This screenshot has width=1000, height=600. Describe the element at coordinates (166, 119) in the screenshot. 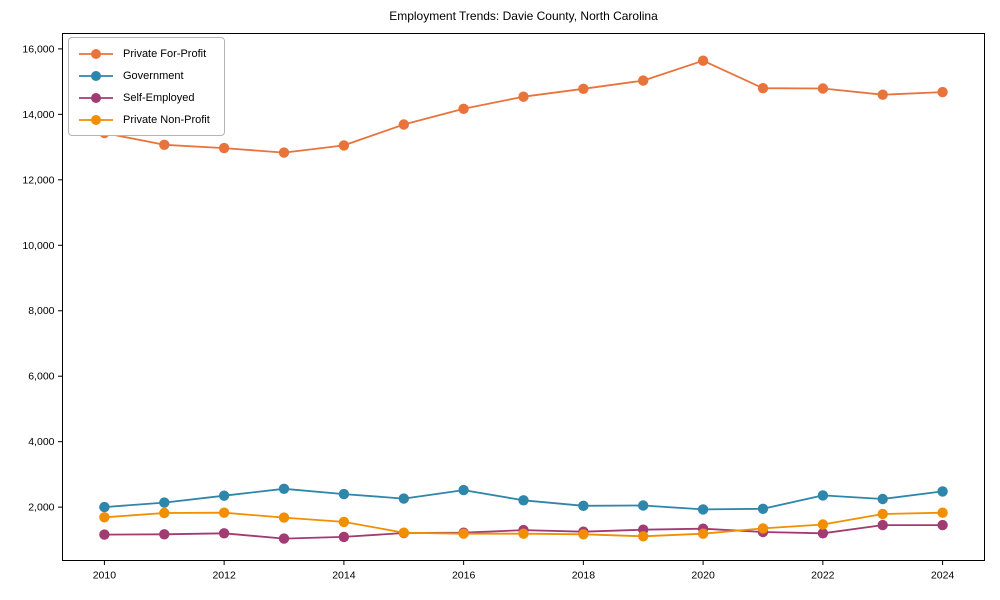

I see `legend-label: Private Non-Profit` at that location.